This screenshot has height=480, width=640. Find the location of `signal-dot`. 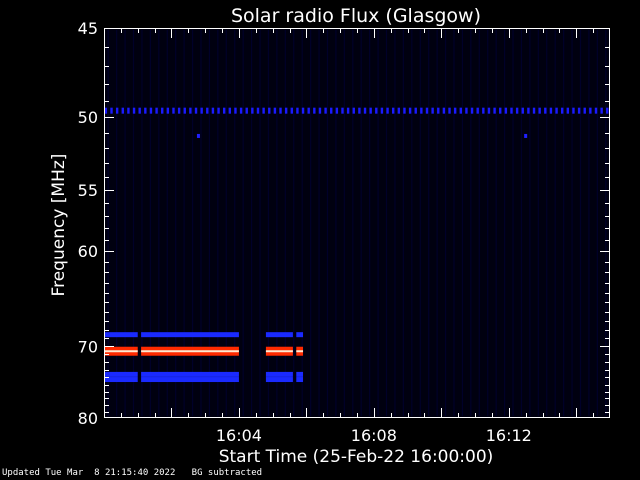

signal-dot is located at coordinates (526, 135).